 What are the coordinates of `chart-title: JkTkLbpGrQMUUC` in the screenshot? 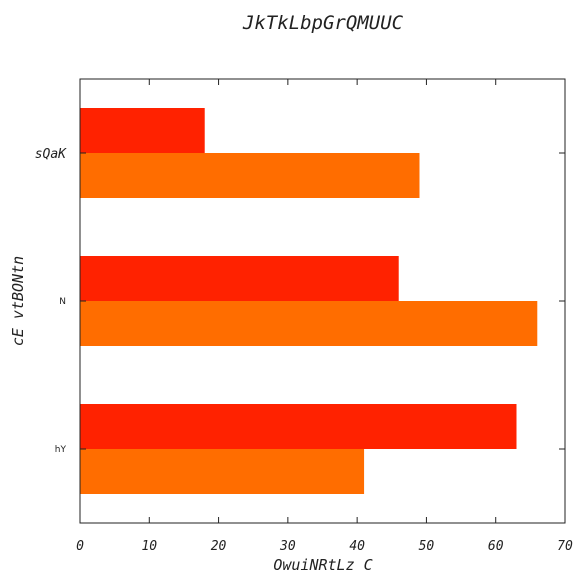 It's located at (323, 23).